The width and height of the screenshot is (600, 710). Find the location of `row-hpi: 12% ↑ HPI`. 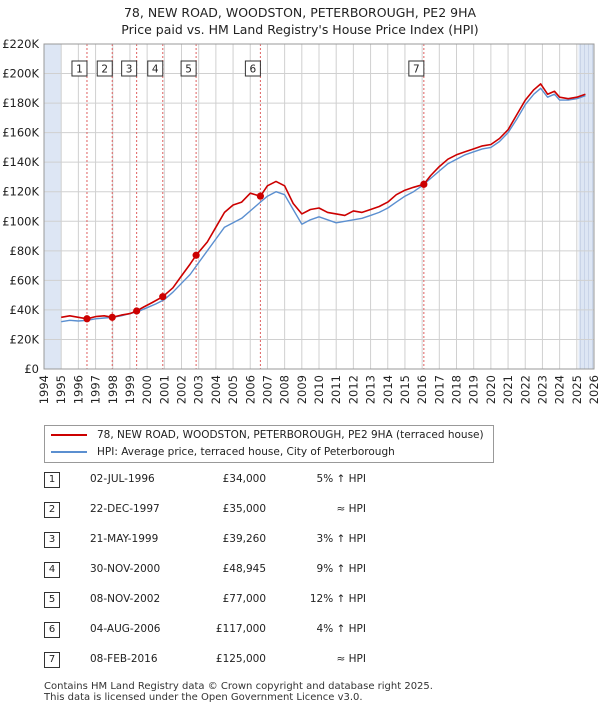

row-hpi: 12% ↑ HPI is located at coordinates (337, 599).